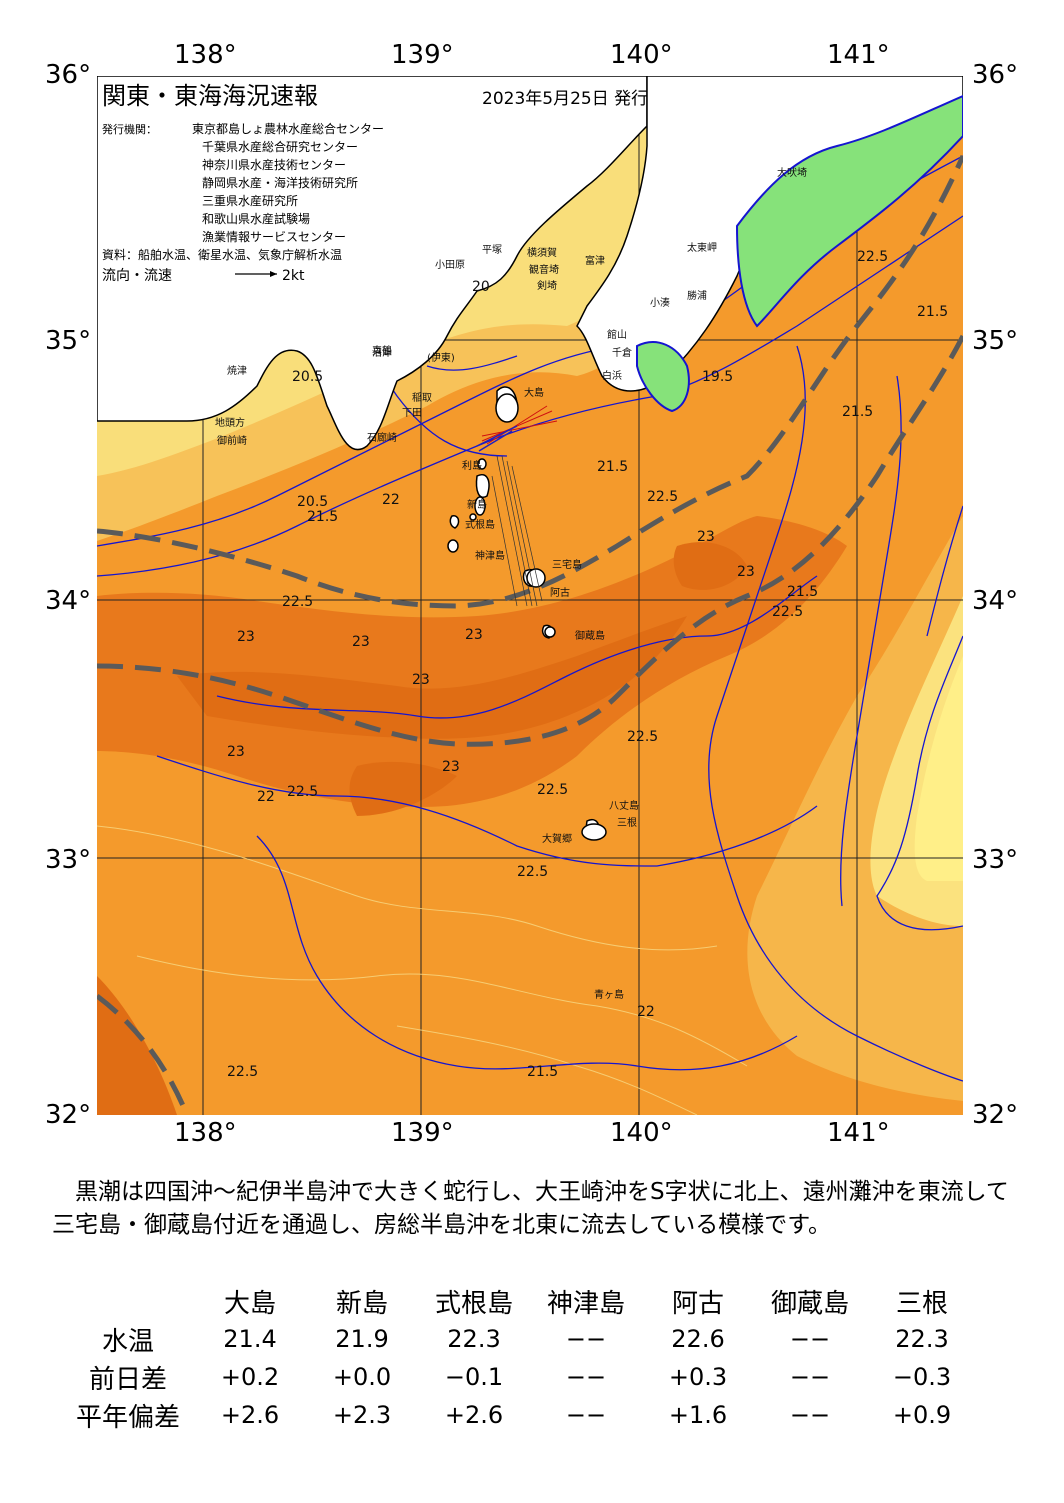  I want to click on place-大吠埼: 大吠埼, so click(792, 172).